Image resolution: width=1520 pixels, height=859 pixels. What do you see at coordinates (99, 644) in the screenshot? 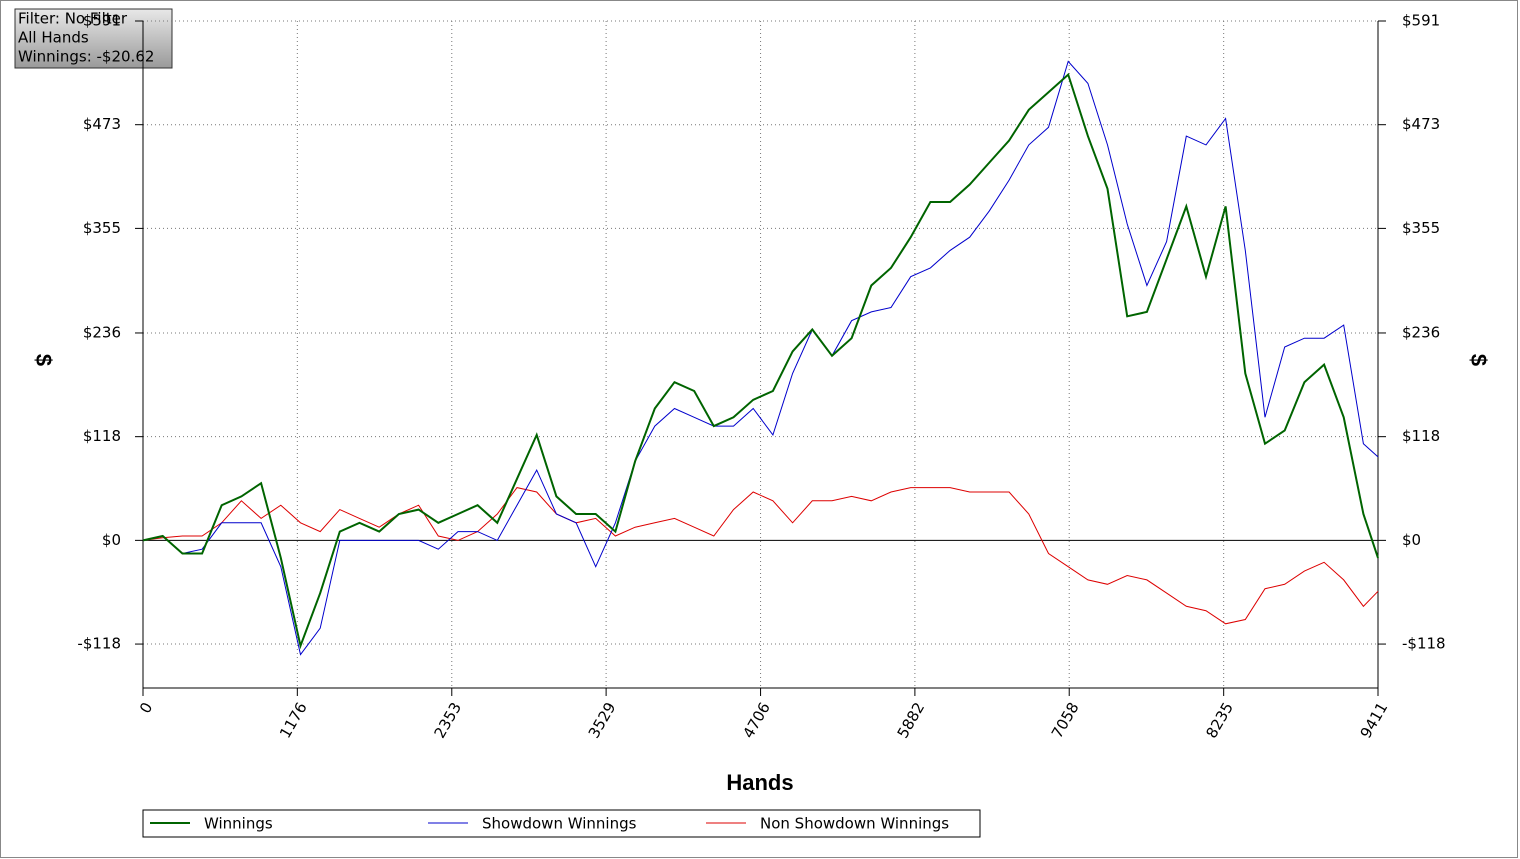
I see `y-tick-label: -$118` at bounding box center [99, 644].